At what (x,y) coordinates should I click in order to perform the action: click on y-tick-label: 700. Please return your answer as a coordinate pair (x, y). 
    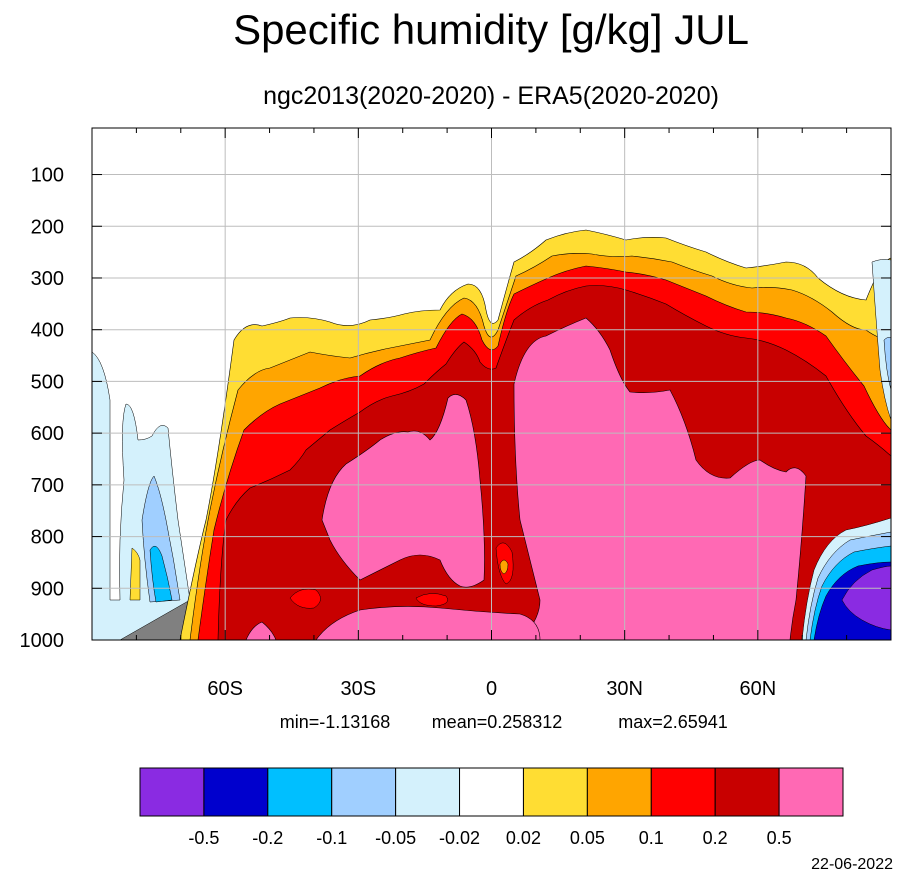
    Looking at the image, I should click on (47, 486).